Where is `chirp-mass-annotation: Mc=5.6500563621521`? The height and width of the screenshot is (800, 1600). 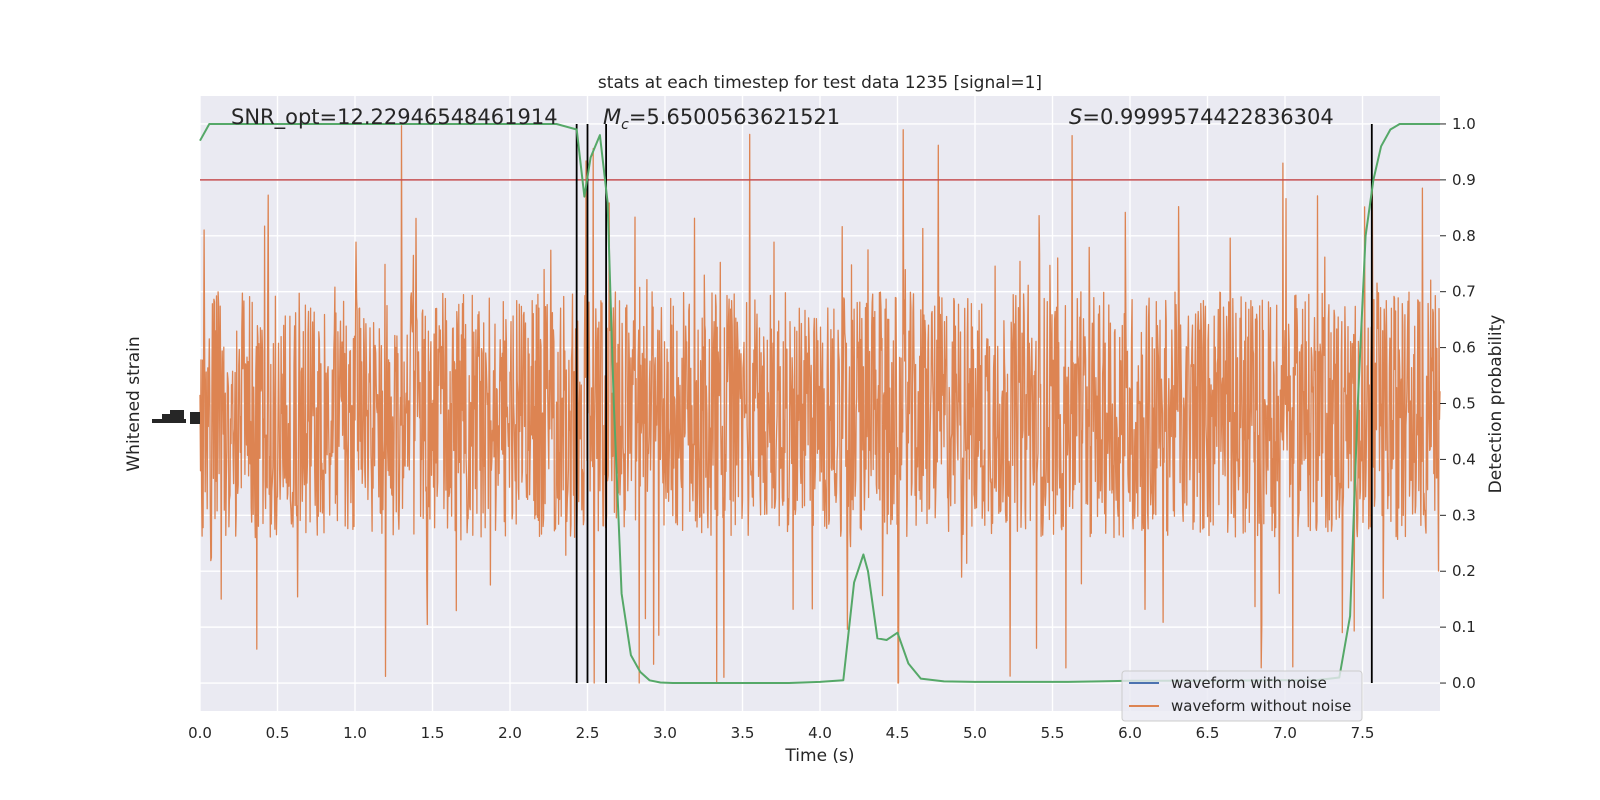
chirp-mass-annotation: Mc=5.6500563621521 is located at coordinates (721, 119).